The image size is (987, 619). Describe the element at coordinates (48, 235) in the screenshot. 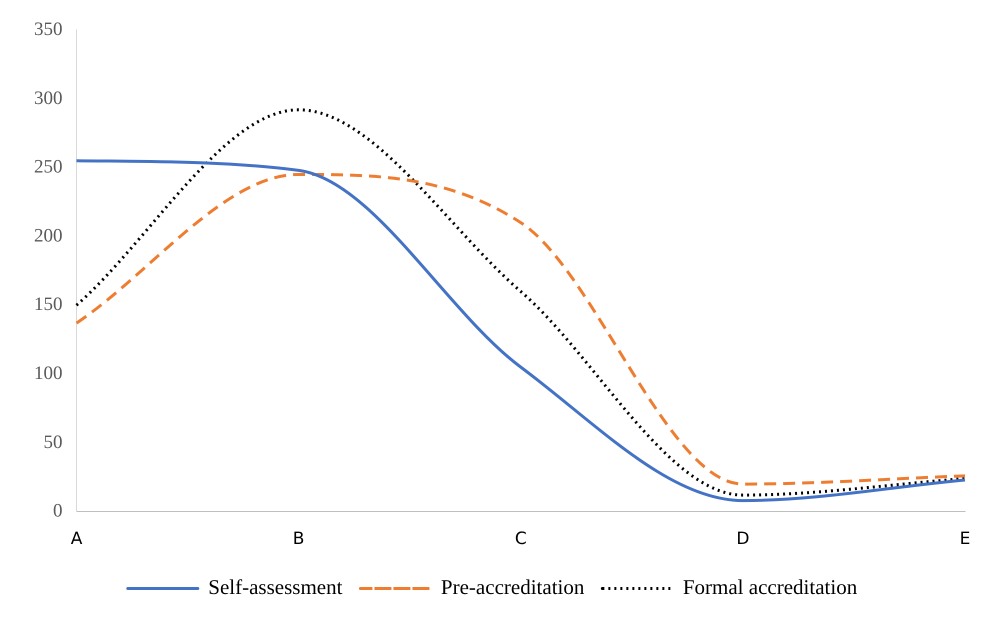

I see `y-tick-label: 200` at that location.